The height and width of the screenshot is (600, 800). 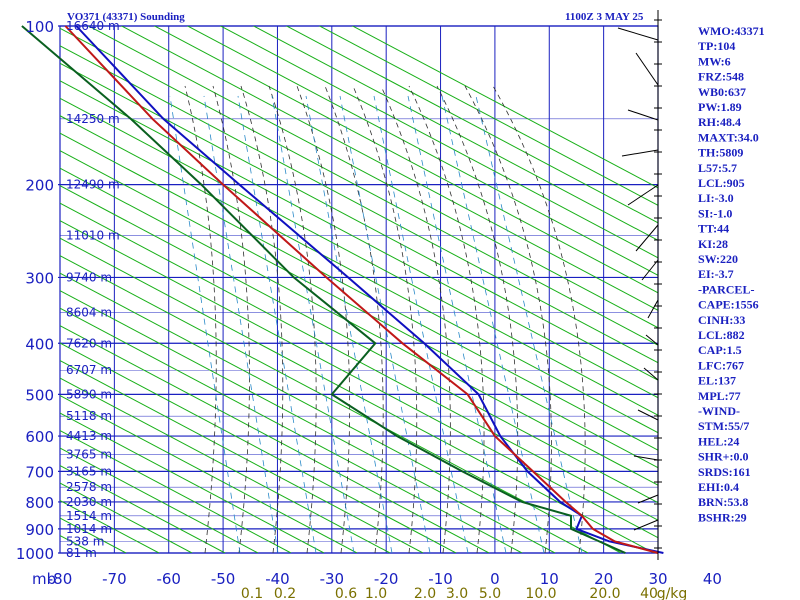 I want to click on index-item: WMO:43371, so click(x=731, y=31).